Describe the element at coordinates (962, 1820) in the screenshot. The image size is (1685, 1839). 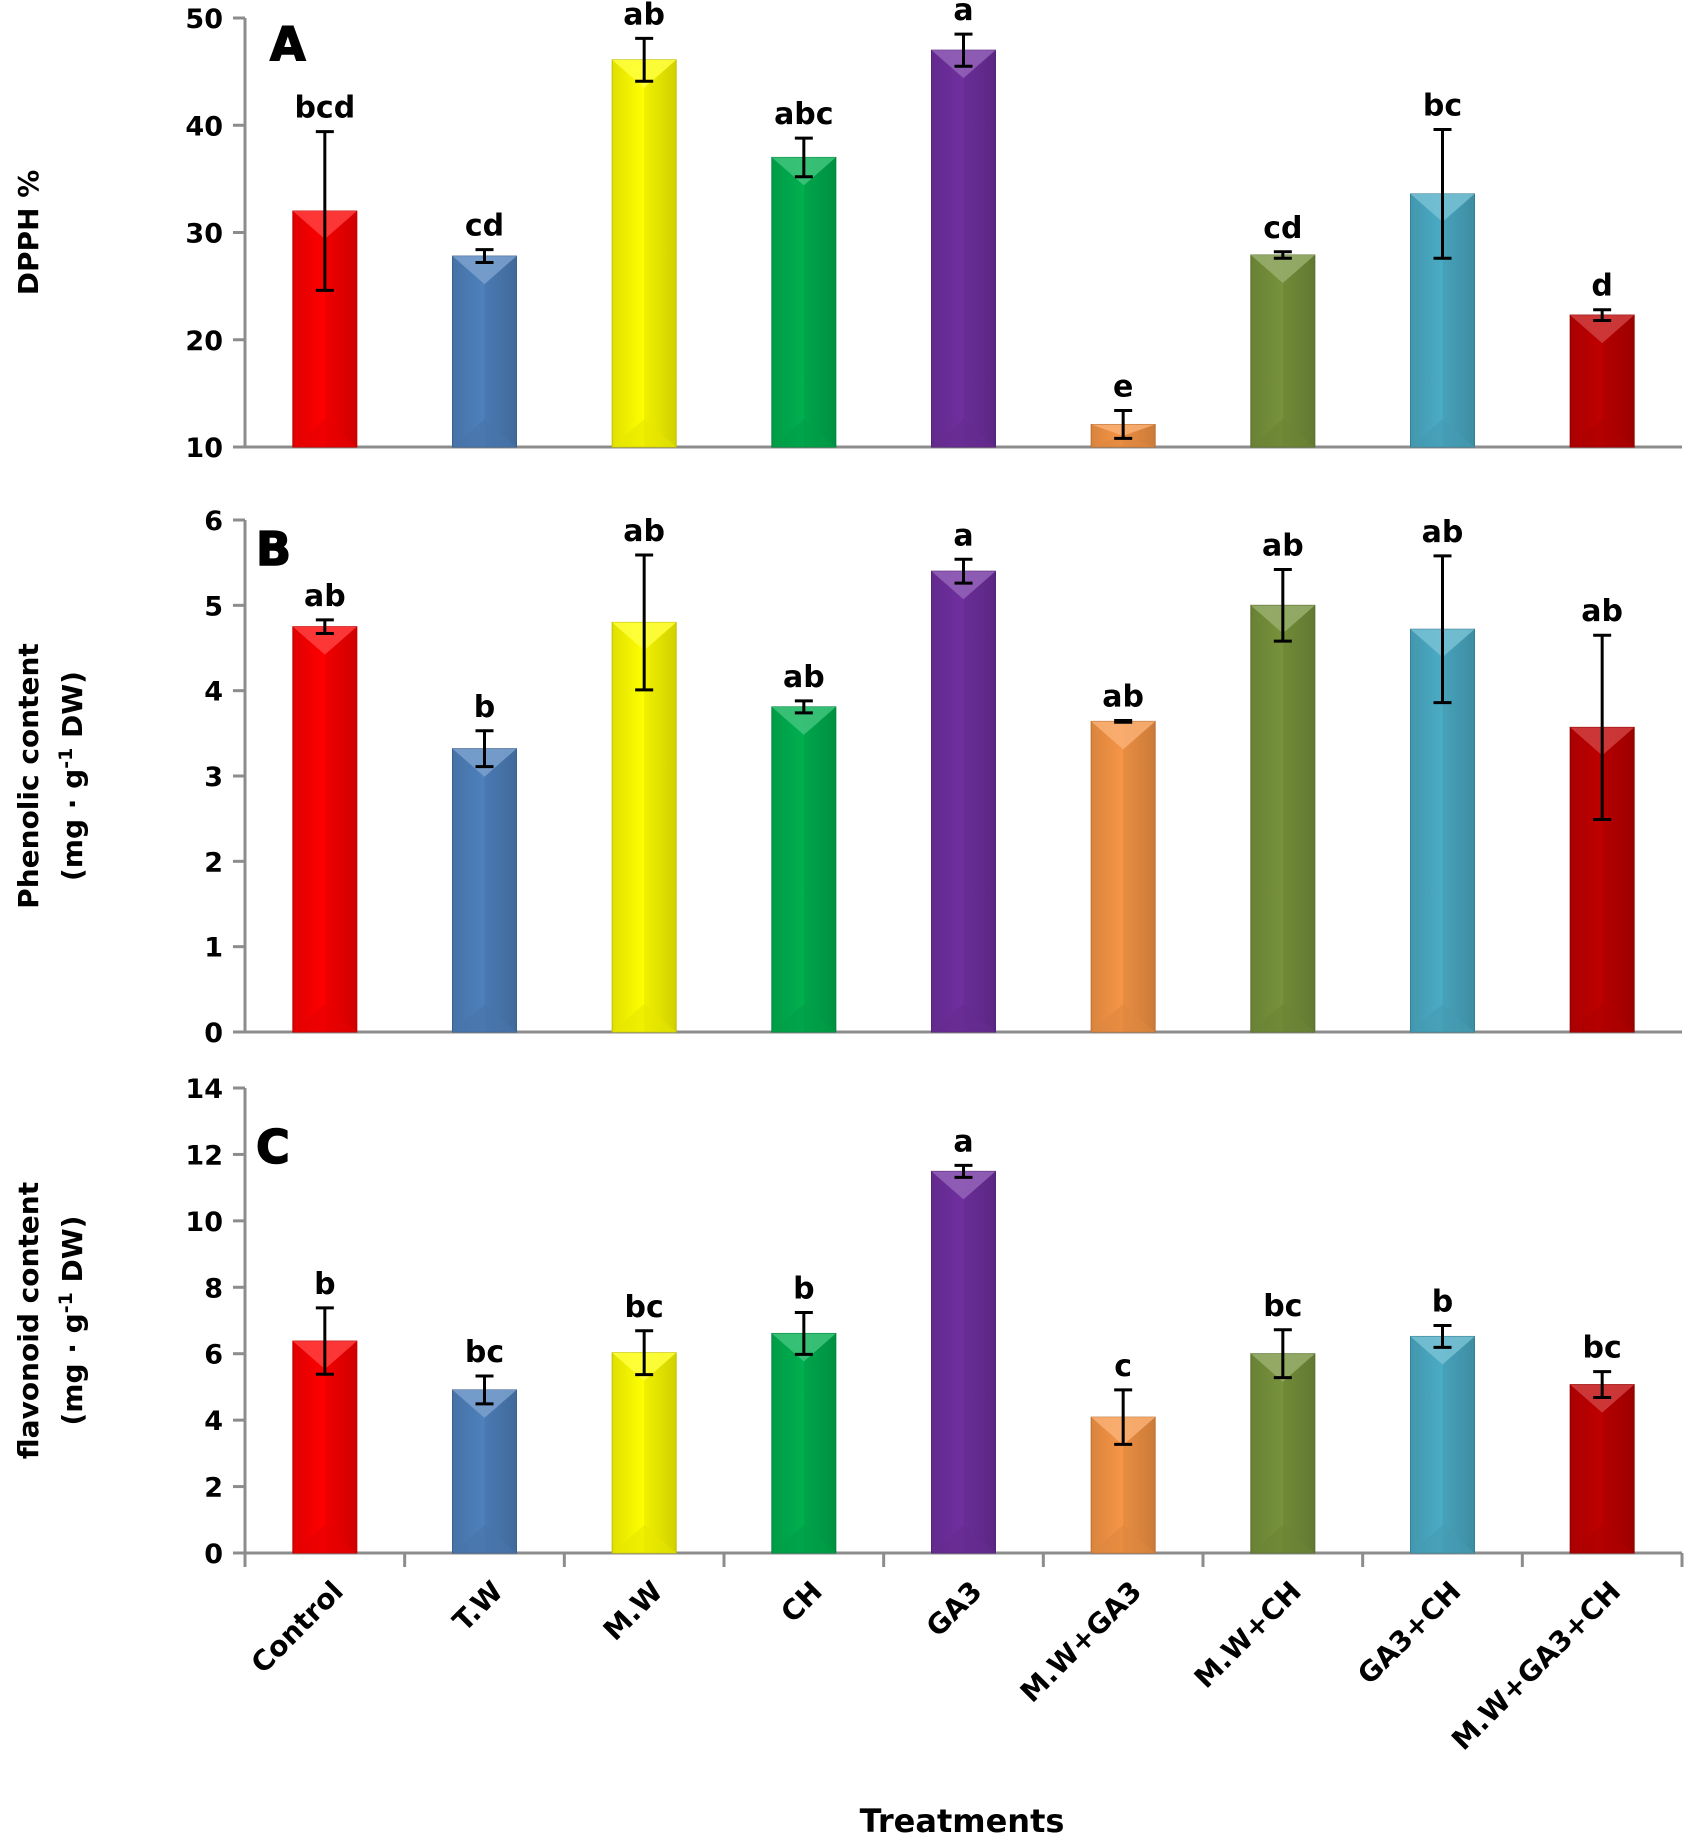
I see `x-axis-title: Treatments` at that location.